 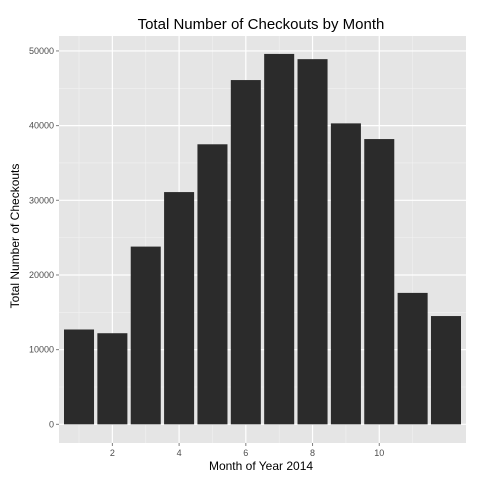 What do you see at coordinates (312, 453) in the screenshot?
I see `x-tick-label: 8` at bounding box center [312, 453].